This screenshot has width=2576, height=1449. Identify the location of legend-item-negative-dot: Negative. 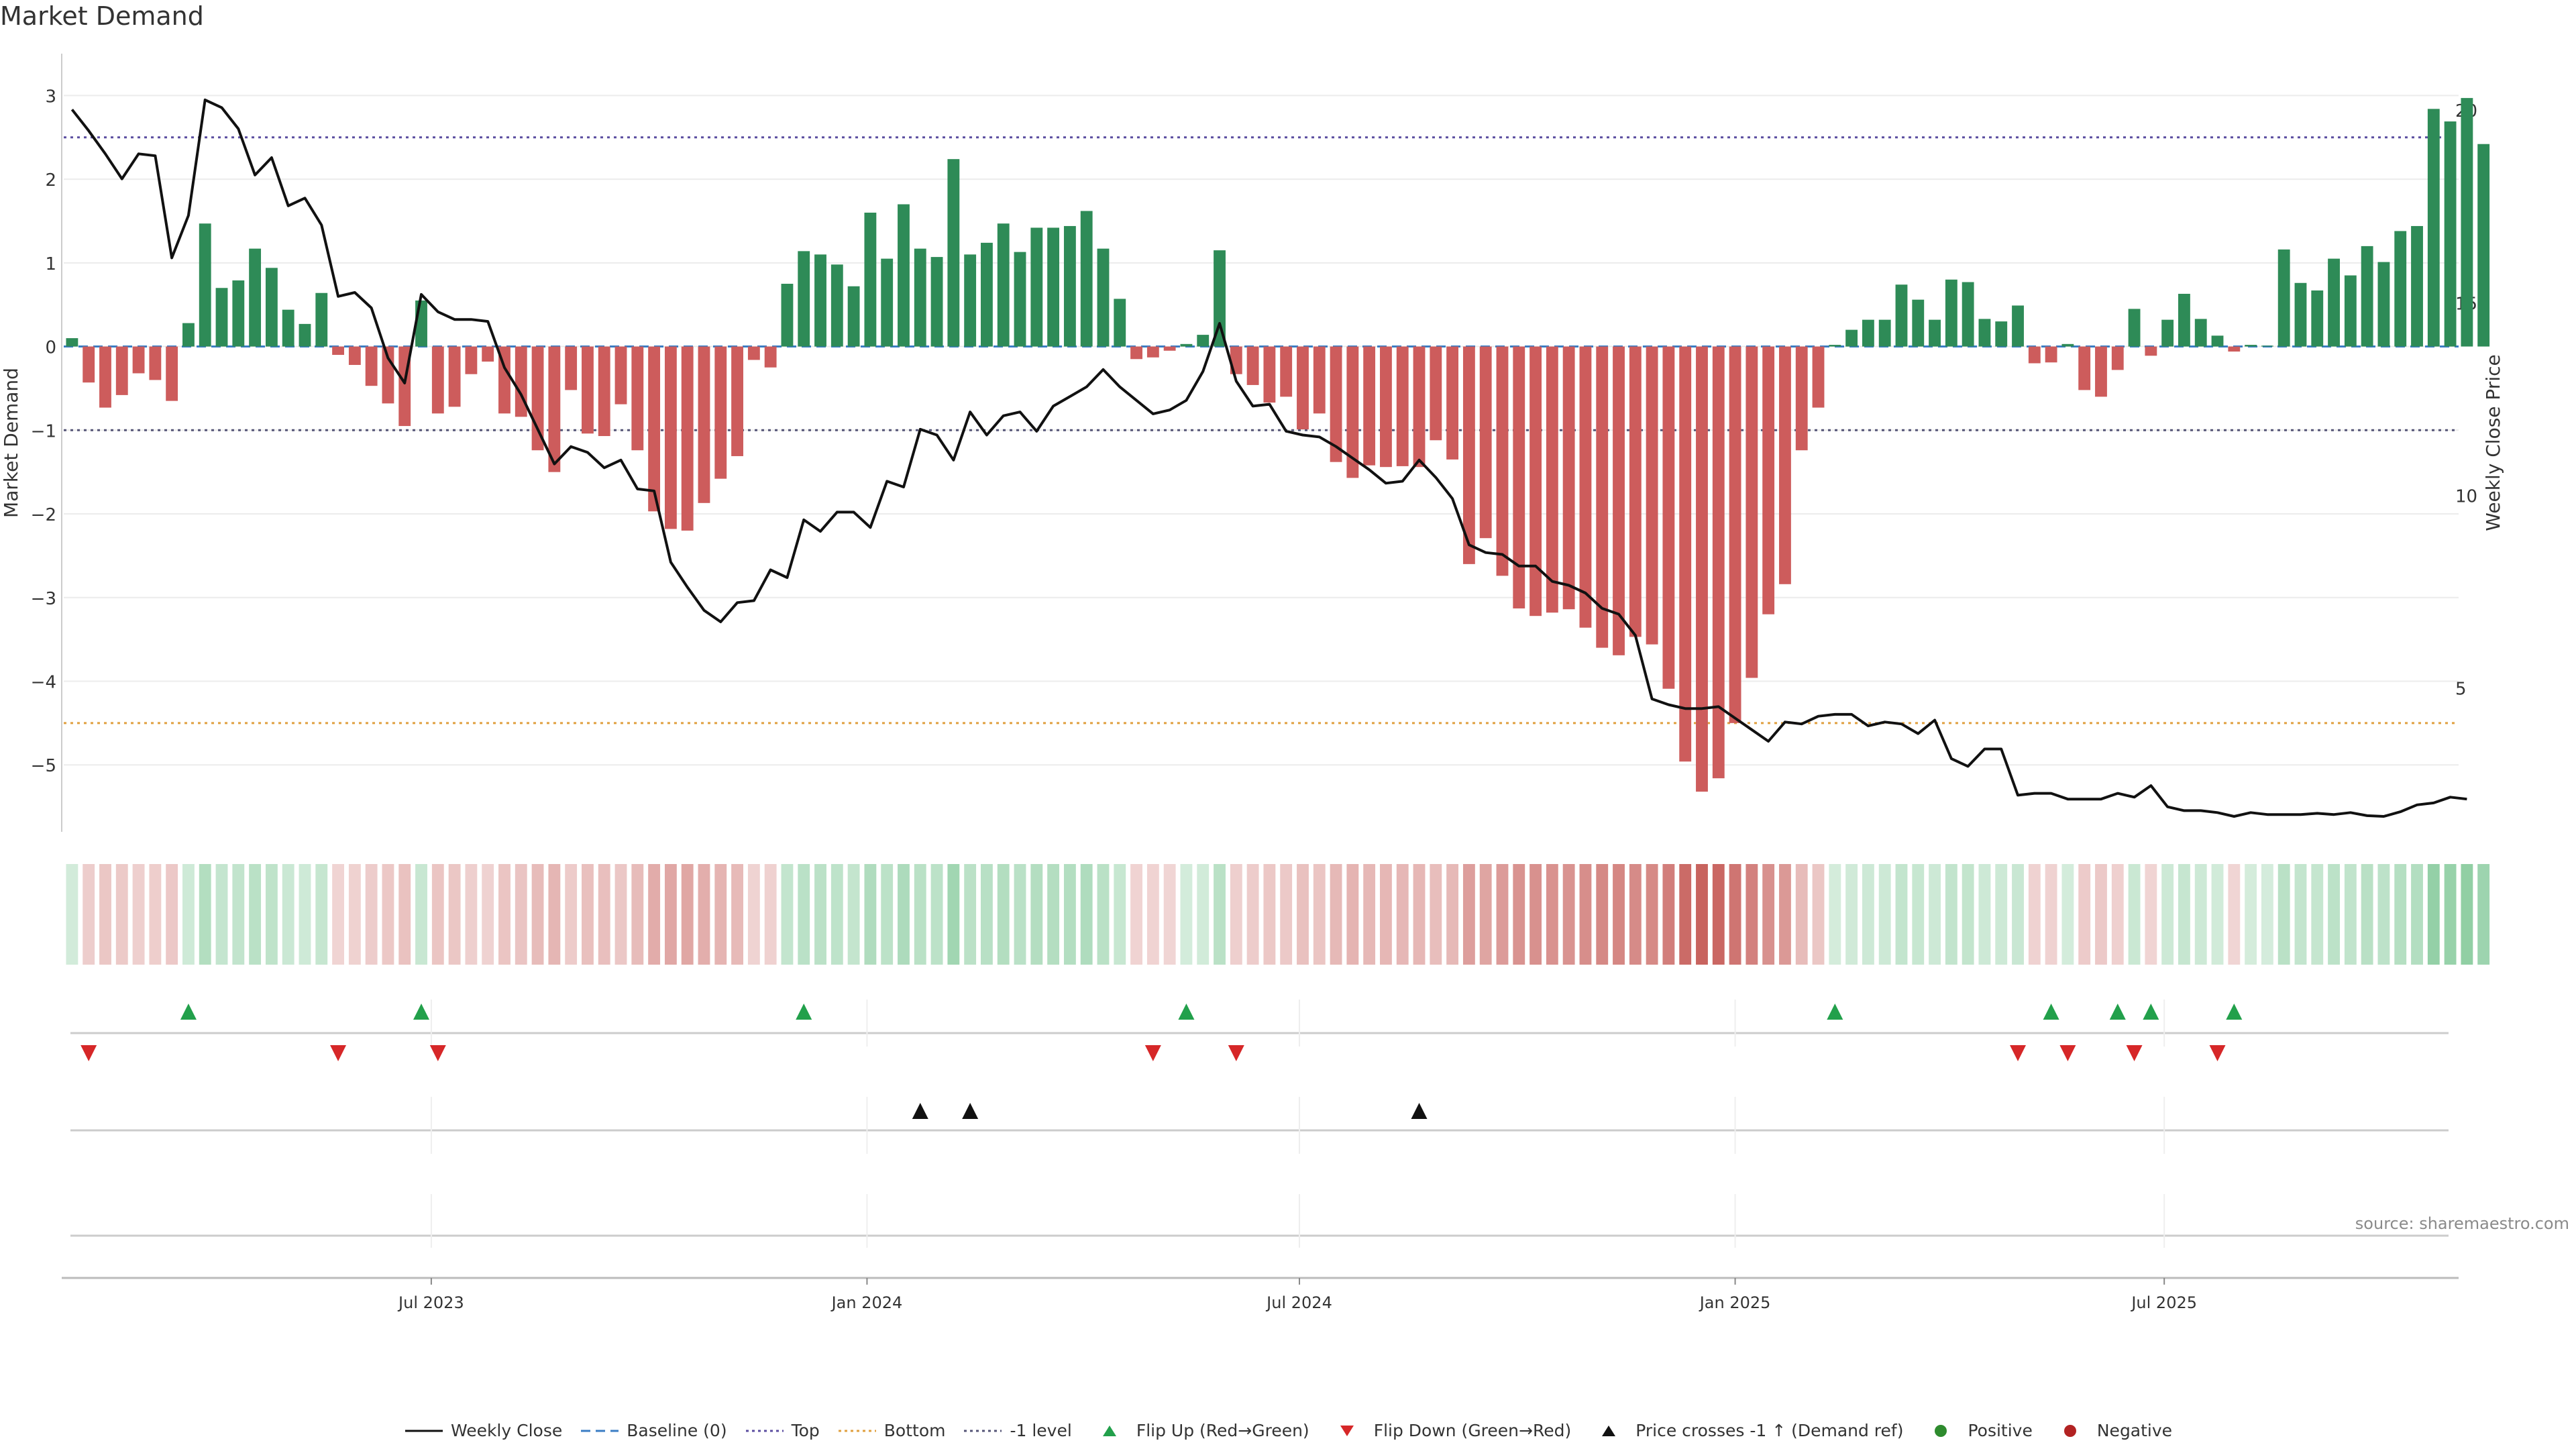
(2111, 1430).